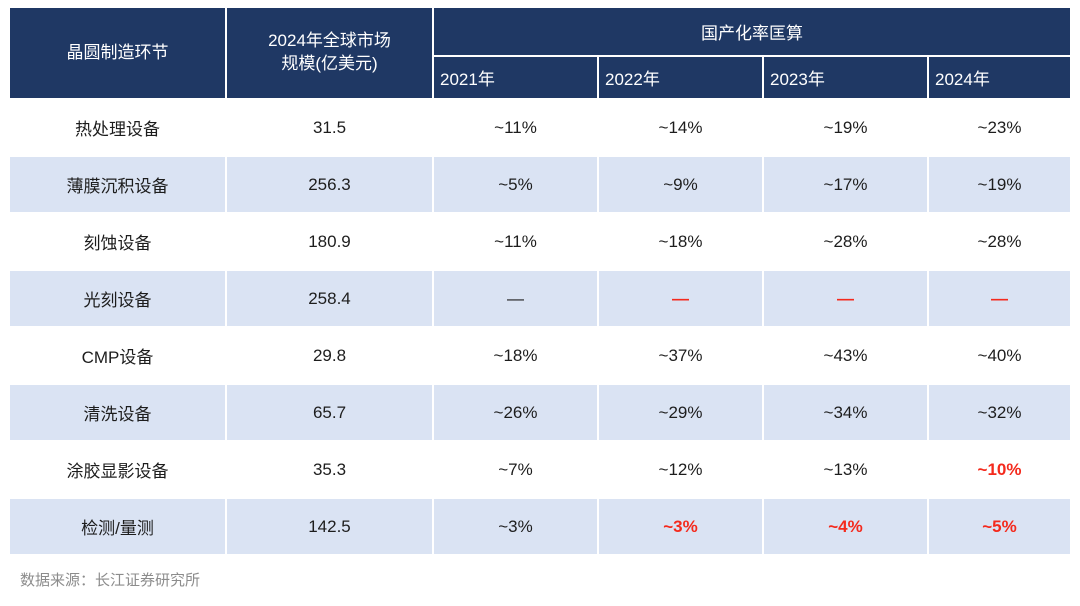  Describe the element at coordinates (329, 127) in the screenshot. I see `market-size-cell: 31.5` at that location.